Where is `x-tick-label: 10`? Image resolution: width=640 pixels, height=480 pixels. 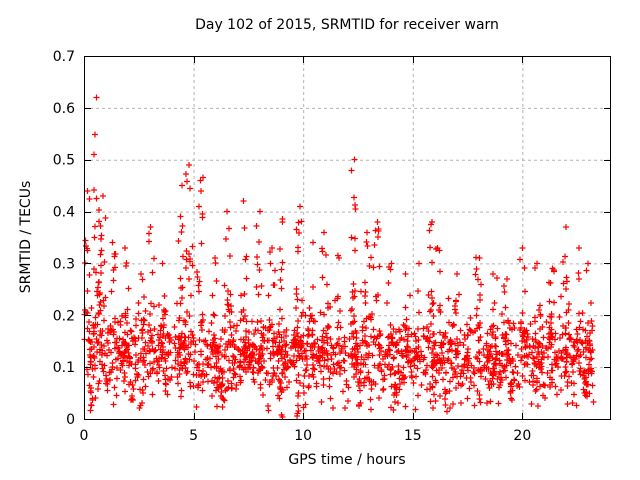 x-tick-label: 10 is located at coordinates (303, 436).